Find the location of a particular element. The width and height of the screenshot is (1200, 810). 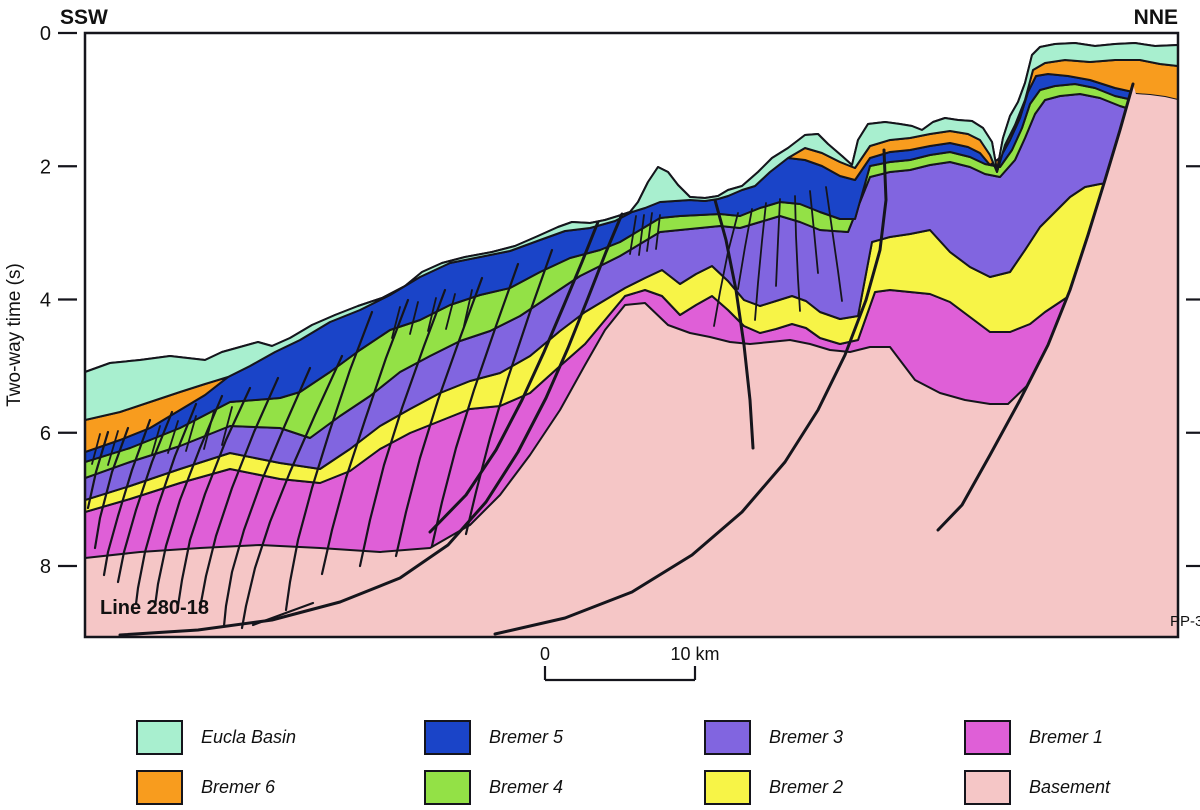

y-axis-title: Two-way time (s) is located at coordinates (14, 335).